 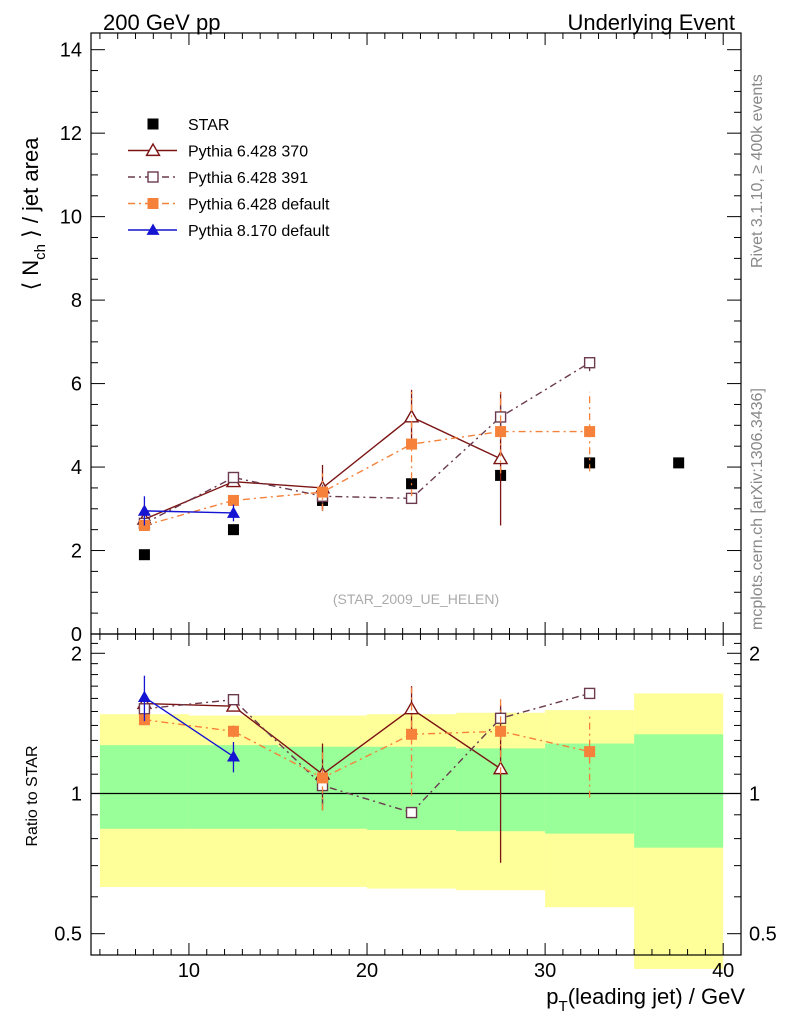 What do you see at coordinates (259, 231) in the screenshot?
I see `legend-label-pythia-8-170-default: Pythia 8.170 default` at bounding box center [259, 231].